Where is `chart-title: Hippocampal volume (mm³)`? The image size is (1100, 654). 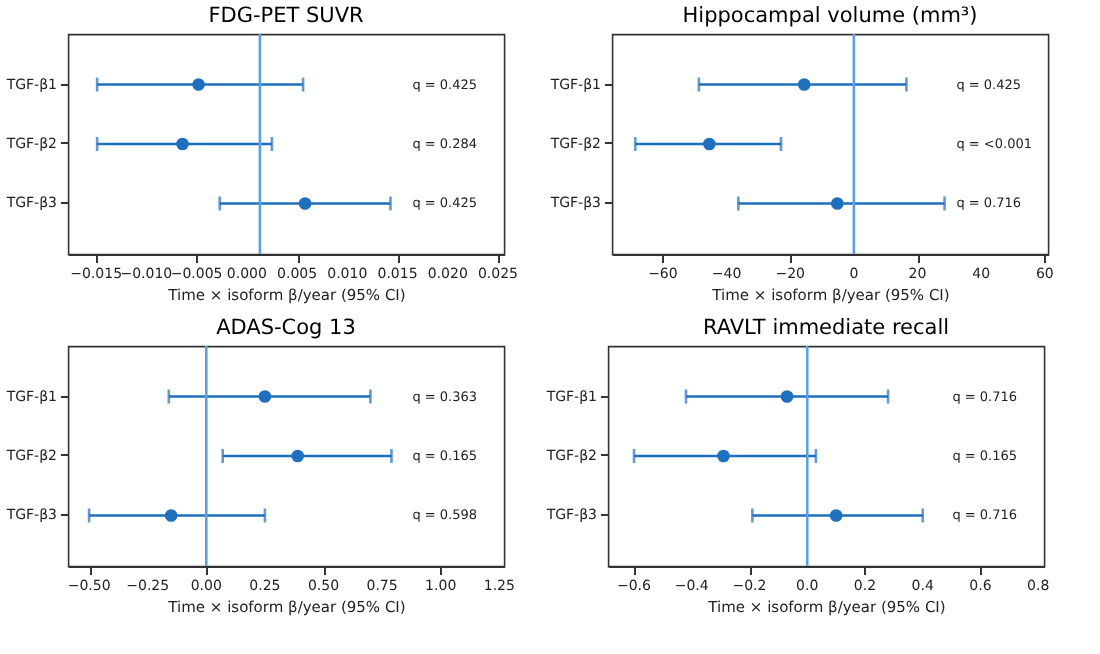
chart-title: Hippocampal volume (mm³) is located at coordinates (830, 15).